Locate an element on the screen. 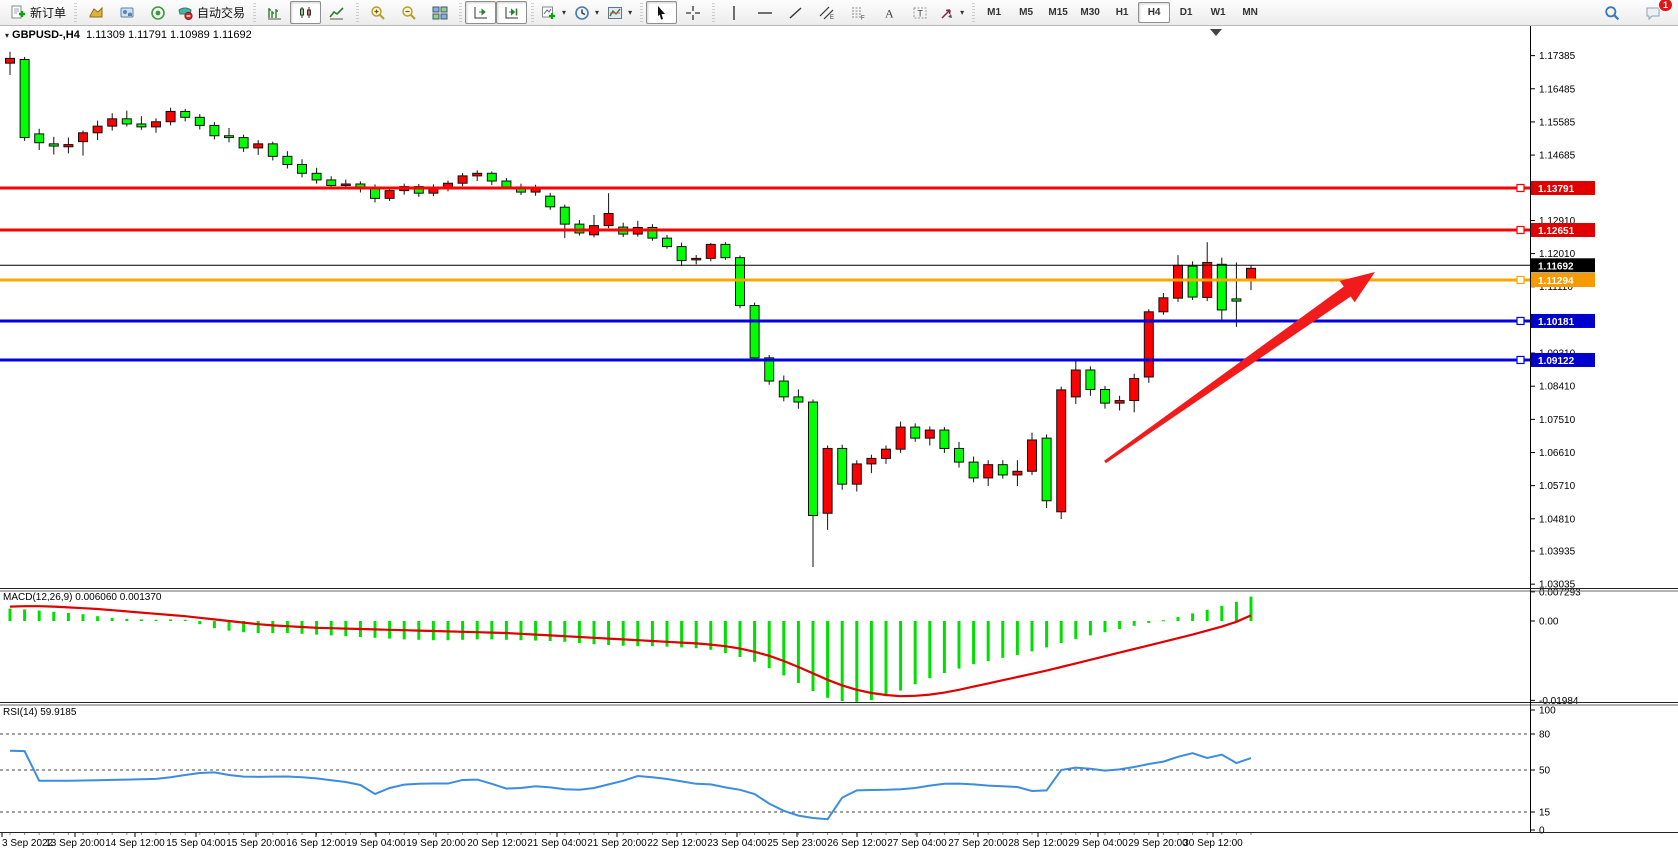  trend-arrow-object is located at coordinates (1239, 368).